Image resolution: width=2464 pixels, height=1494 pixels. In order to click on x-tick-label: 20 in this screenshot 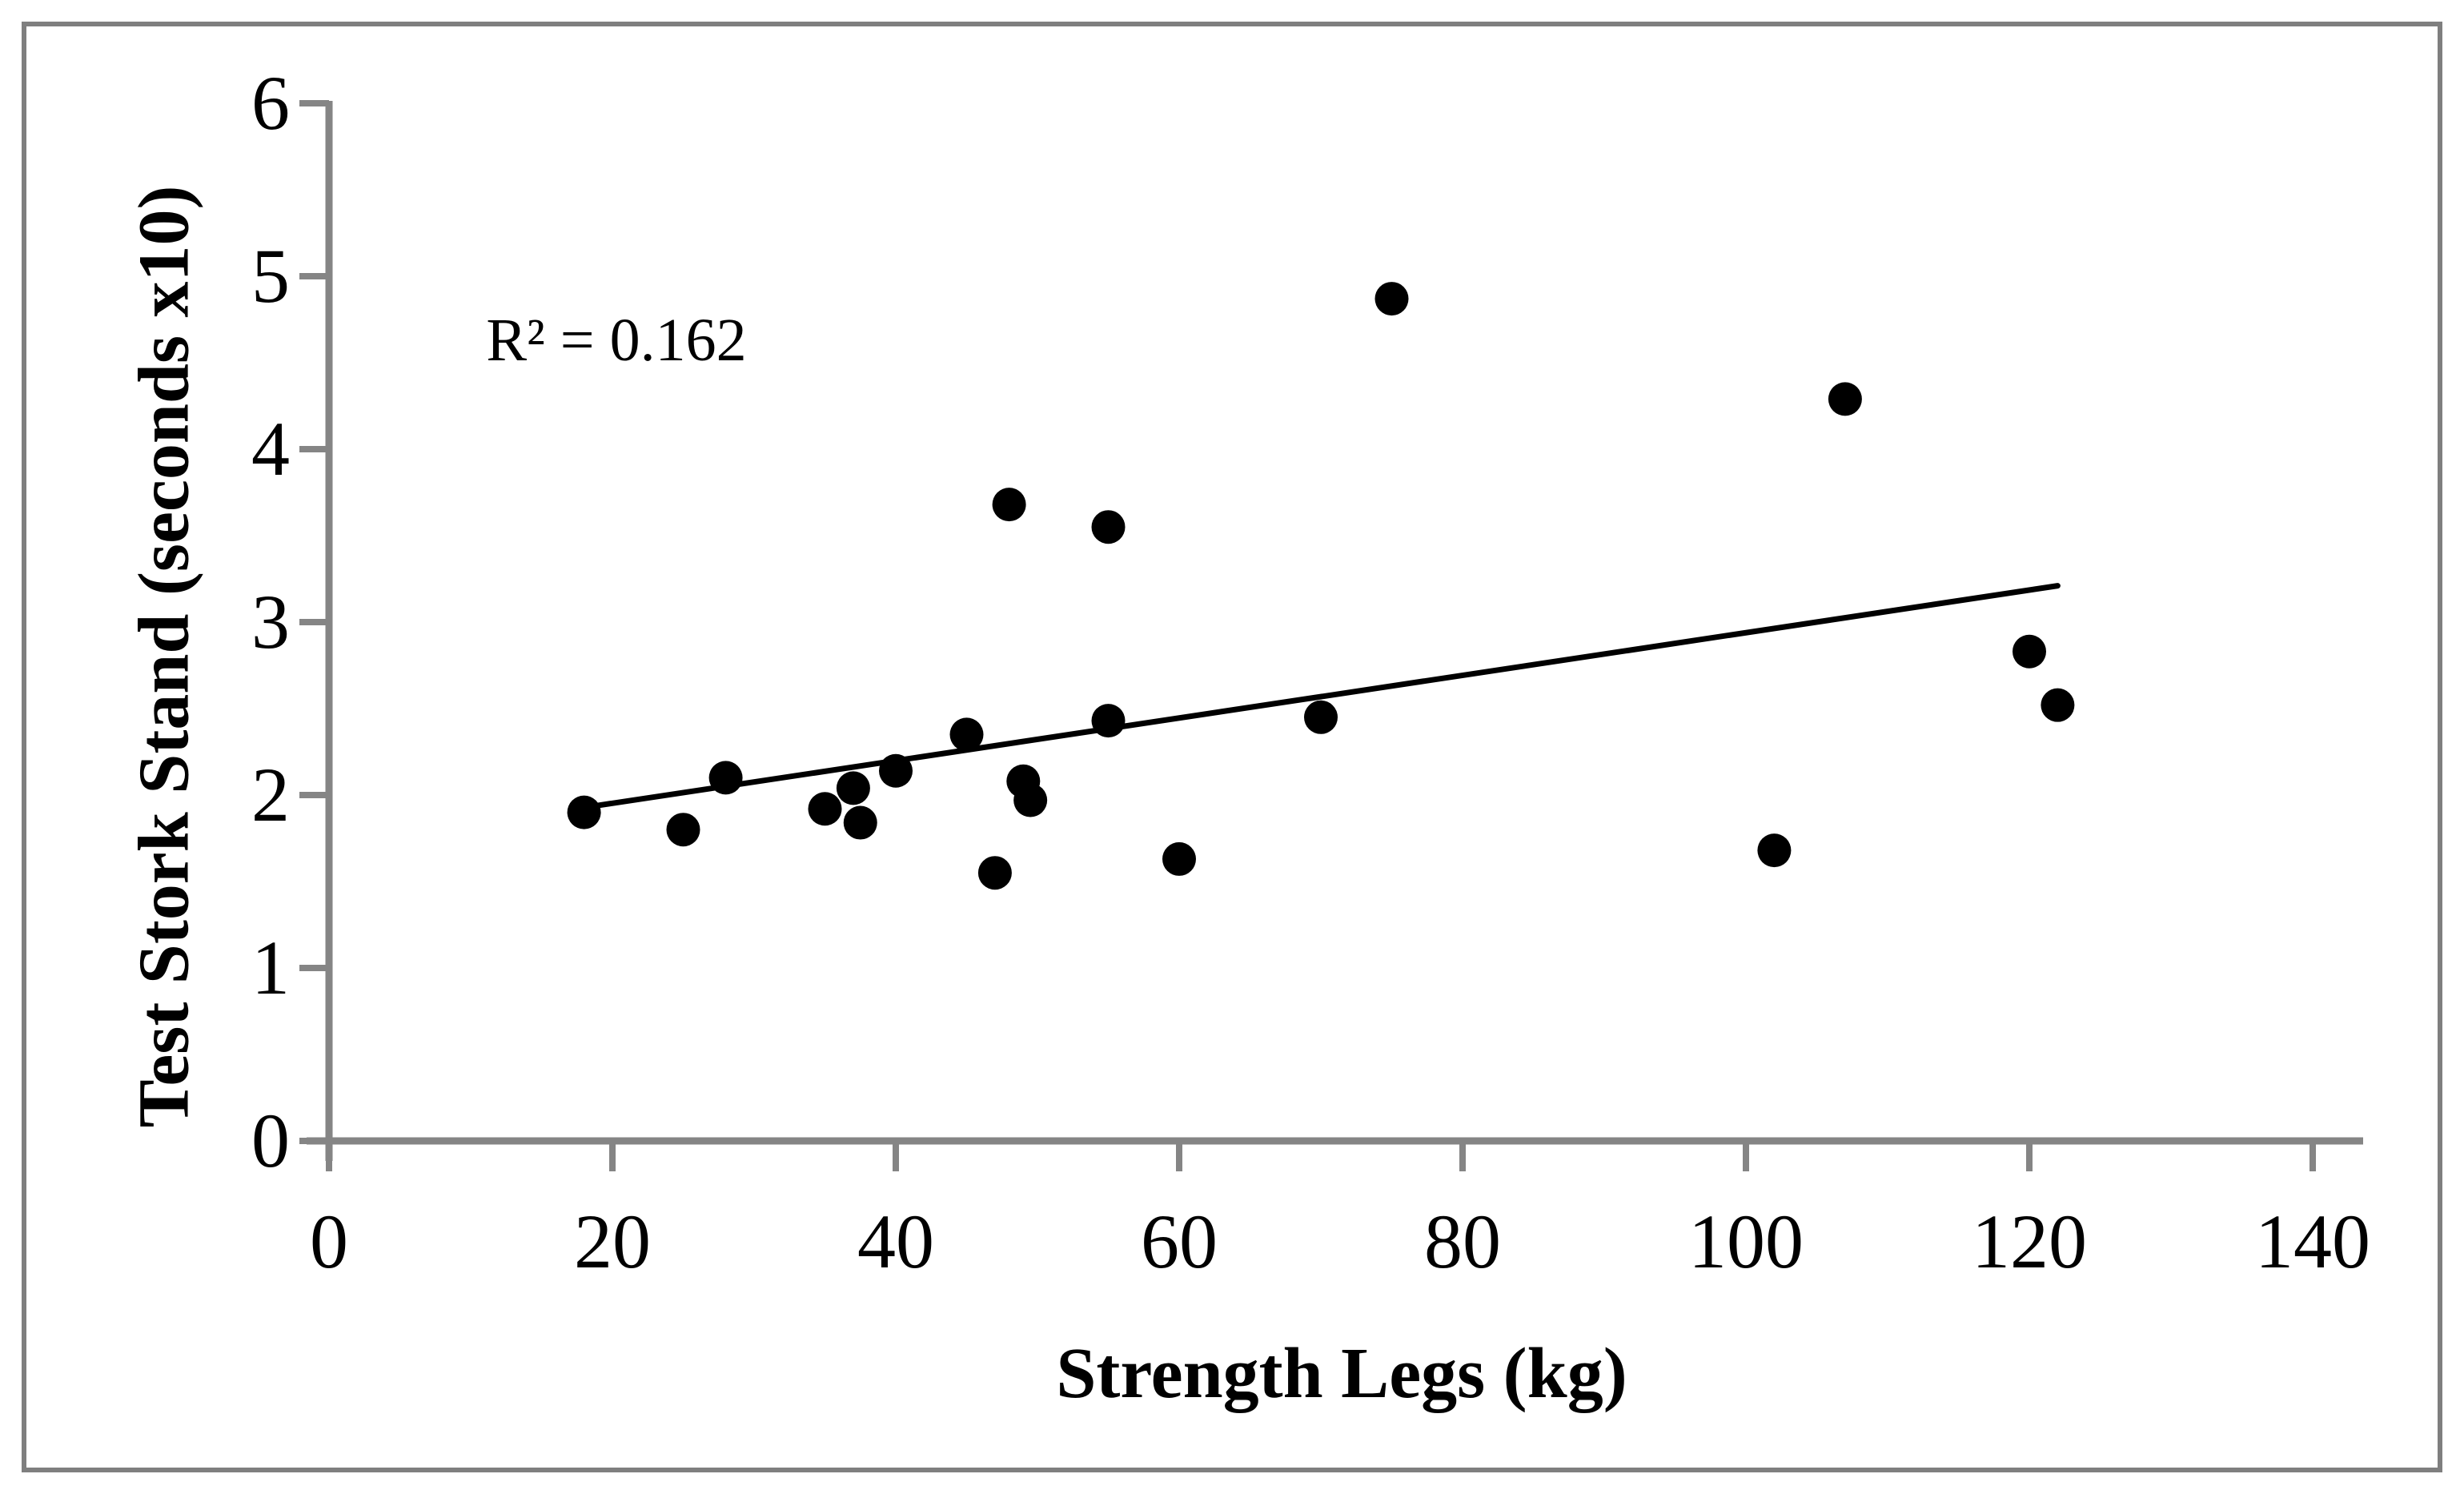, I will do `click(612, 1241)`.